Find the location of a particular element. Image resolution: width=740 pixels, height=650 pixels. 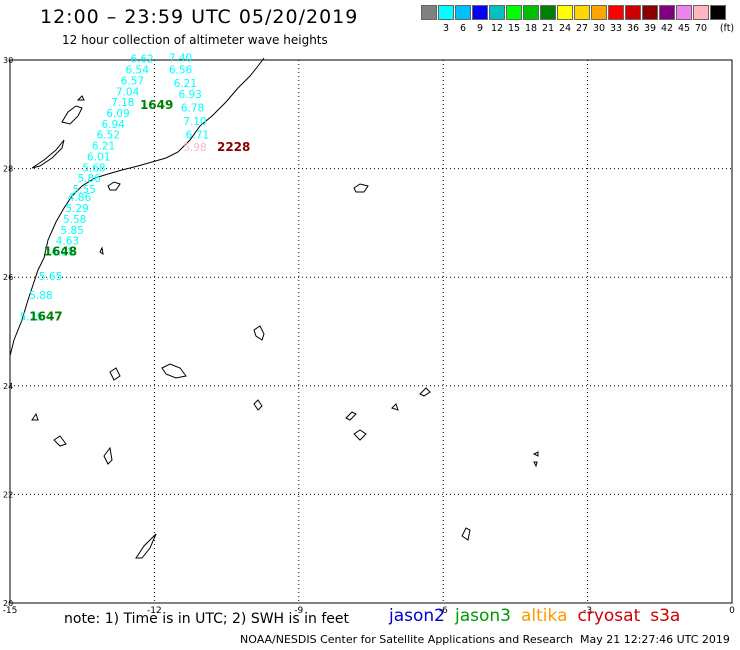

y-tick-label: 22 is located at coordinates (8, 494).